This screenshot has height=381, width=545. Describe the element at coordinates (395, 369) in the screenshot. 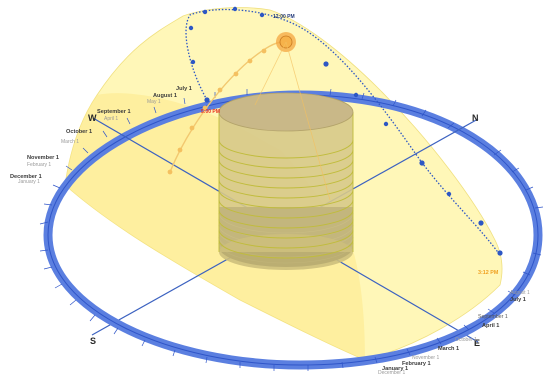

I see `right-date-label-4-secondary: January 1` at that location.